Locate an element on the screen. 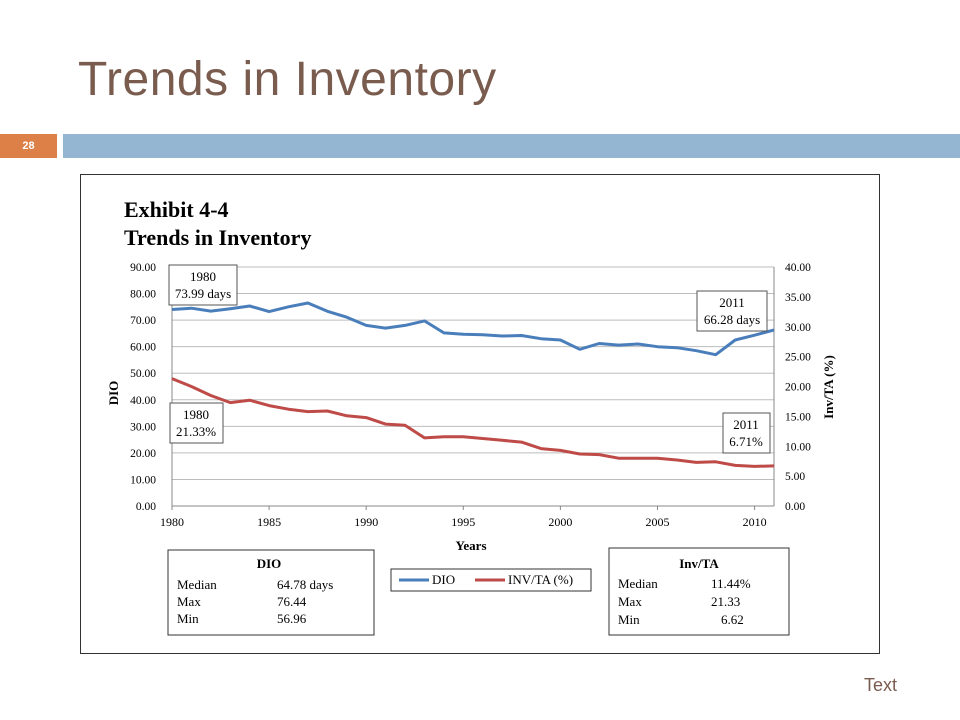  x-axis: 1980 1985 1990 1995 2000 2005 2010 is located at coordinates (463, 517).